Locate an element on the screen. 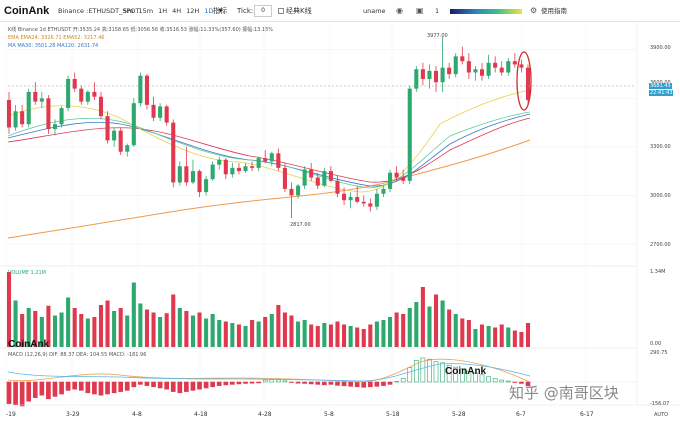 The image size is (680, 422). symbol-selector: Binance :ETHUSDT_SPOT is located at coordinates (99, 11).